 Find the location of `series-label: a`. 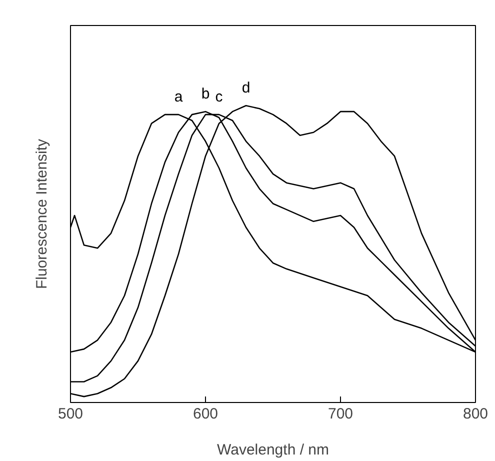

series-label: a is located at coordinates (179, 97).